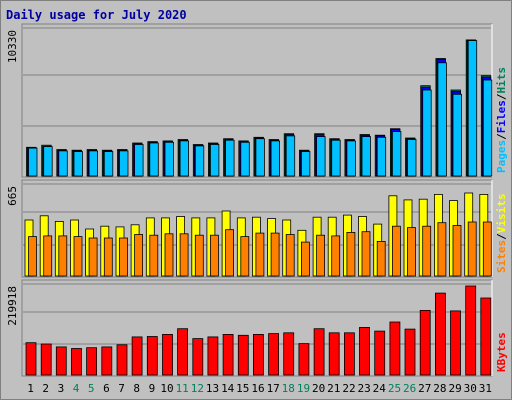  I want to click on legend-sites: Sites, so click(501, 256).